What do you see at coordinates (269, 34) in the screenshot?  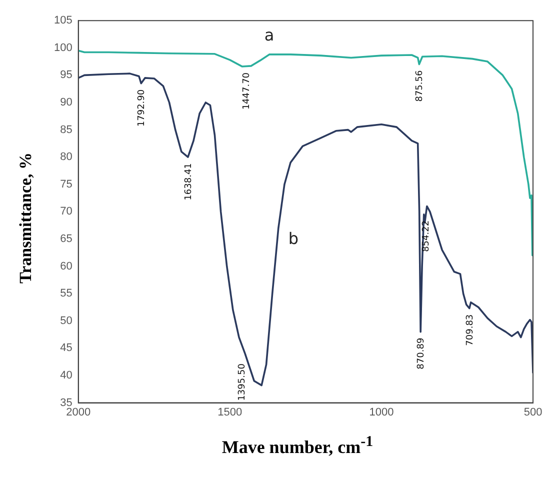 I see `series-label: a` at bounding box center [269, 34].